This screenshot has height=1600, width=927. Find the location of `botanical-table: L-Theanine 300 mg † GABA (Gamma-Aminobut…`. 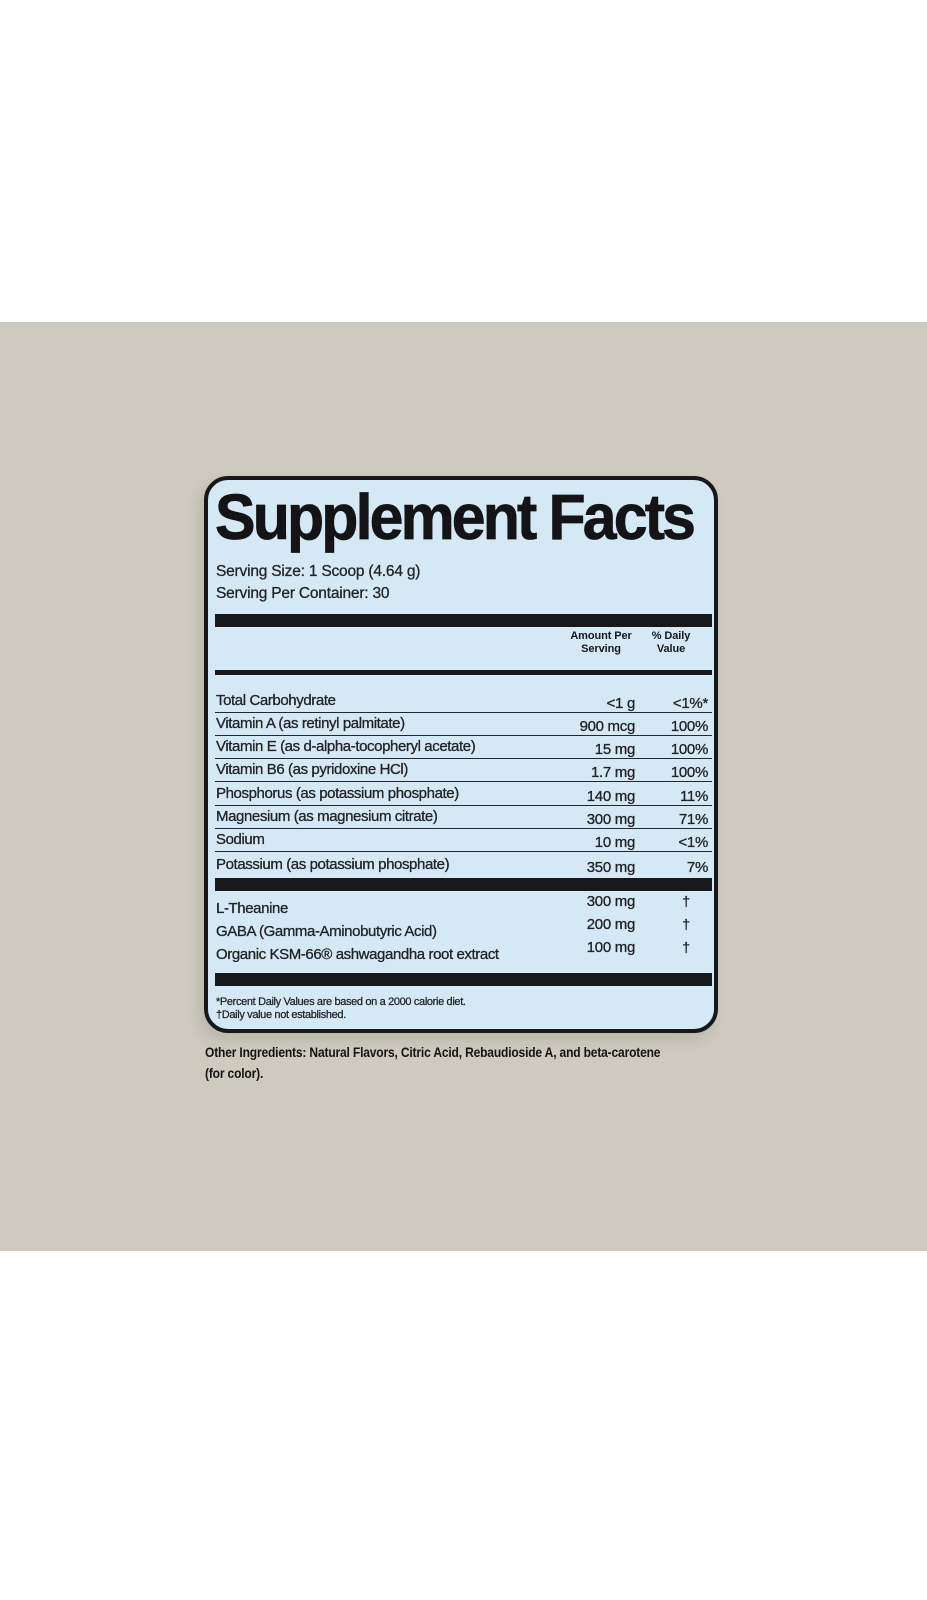

botanical-table: L-Theanine 300 mg † GABA (Gamma-Aminobut… is located at coordinates (463, 930).